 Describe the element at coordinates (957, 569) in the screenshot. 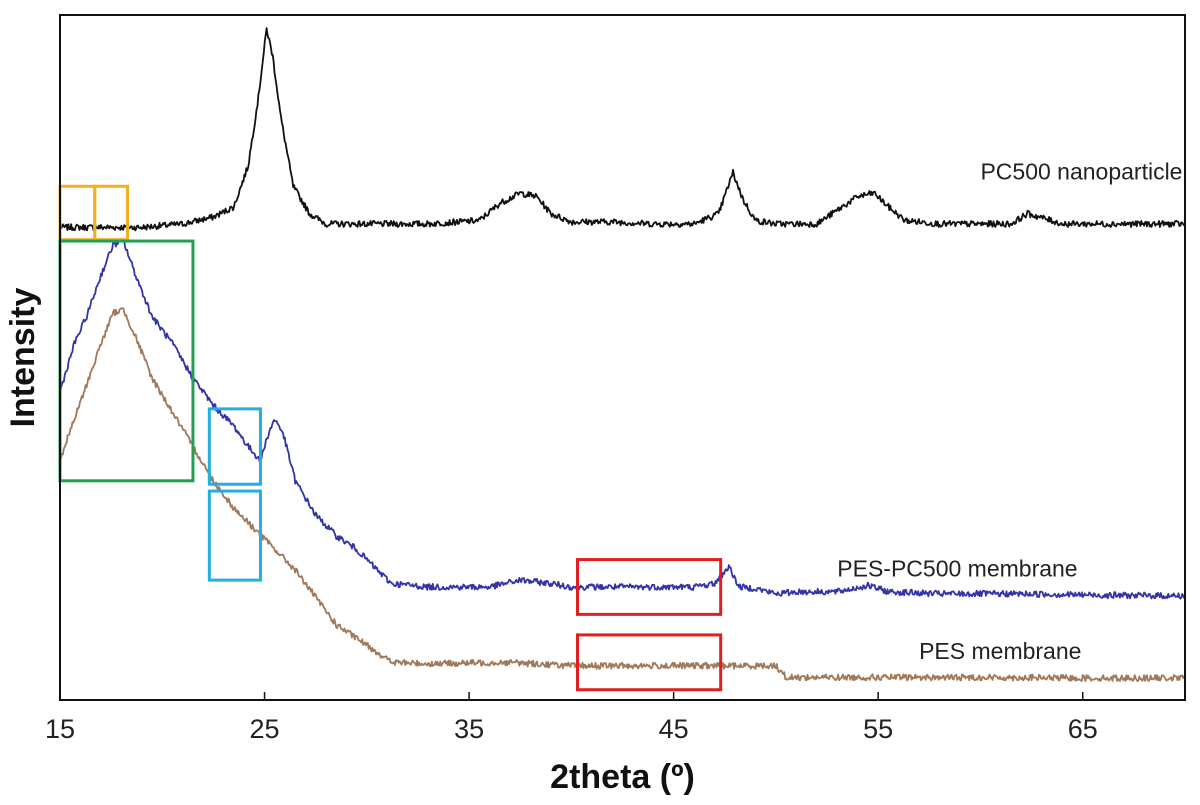

I see `series-label-pes-pc500-membrane: PES-PC500 membrane` at that location.